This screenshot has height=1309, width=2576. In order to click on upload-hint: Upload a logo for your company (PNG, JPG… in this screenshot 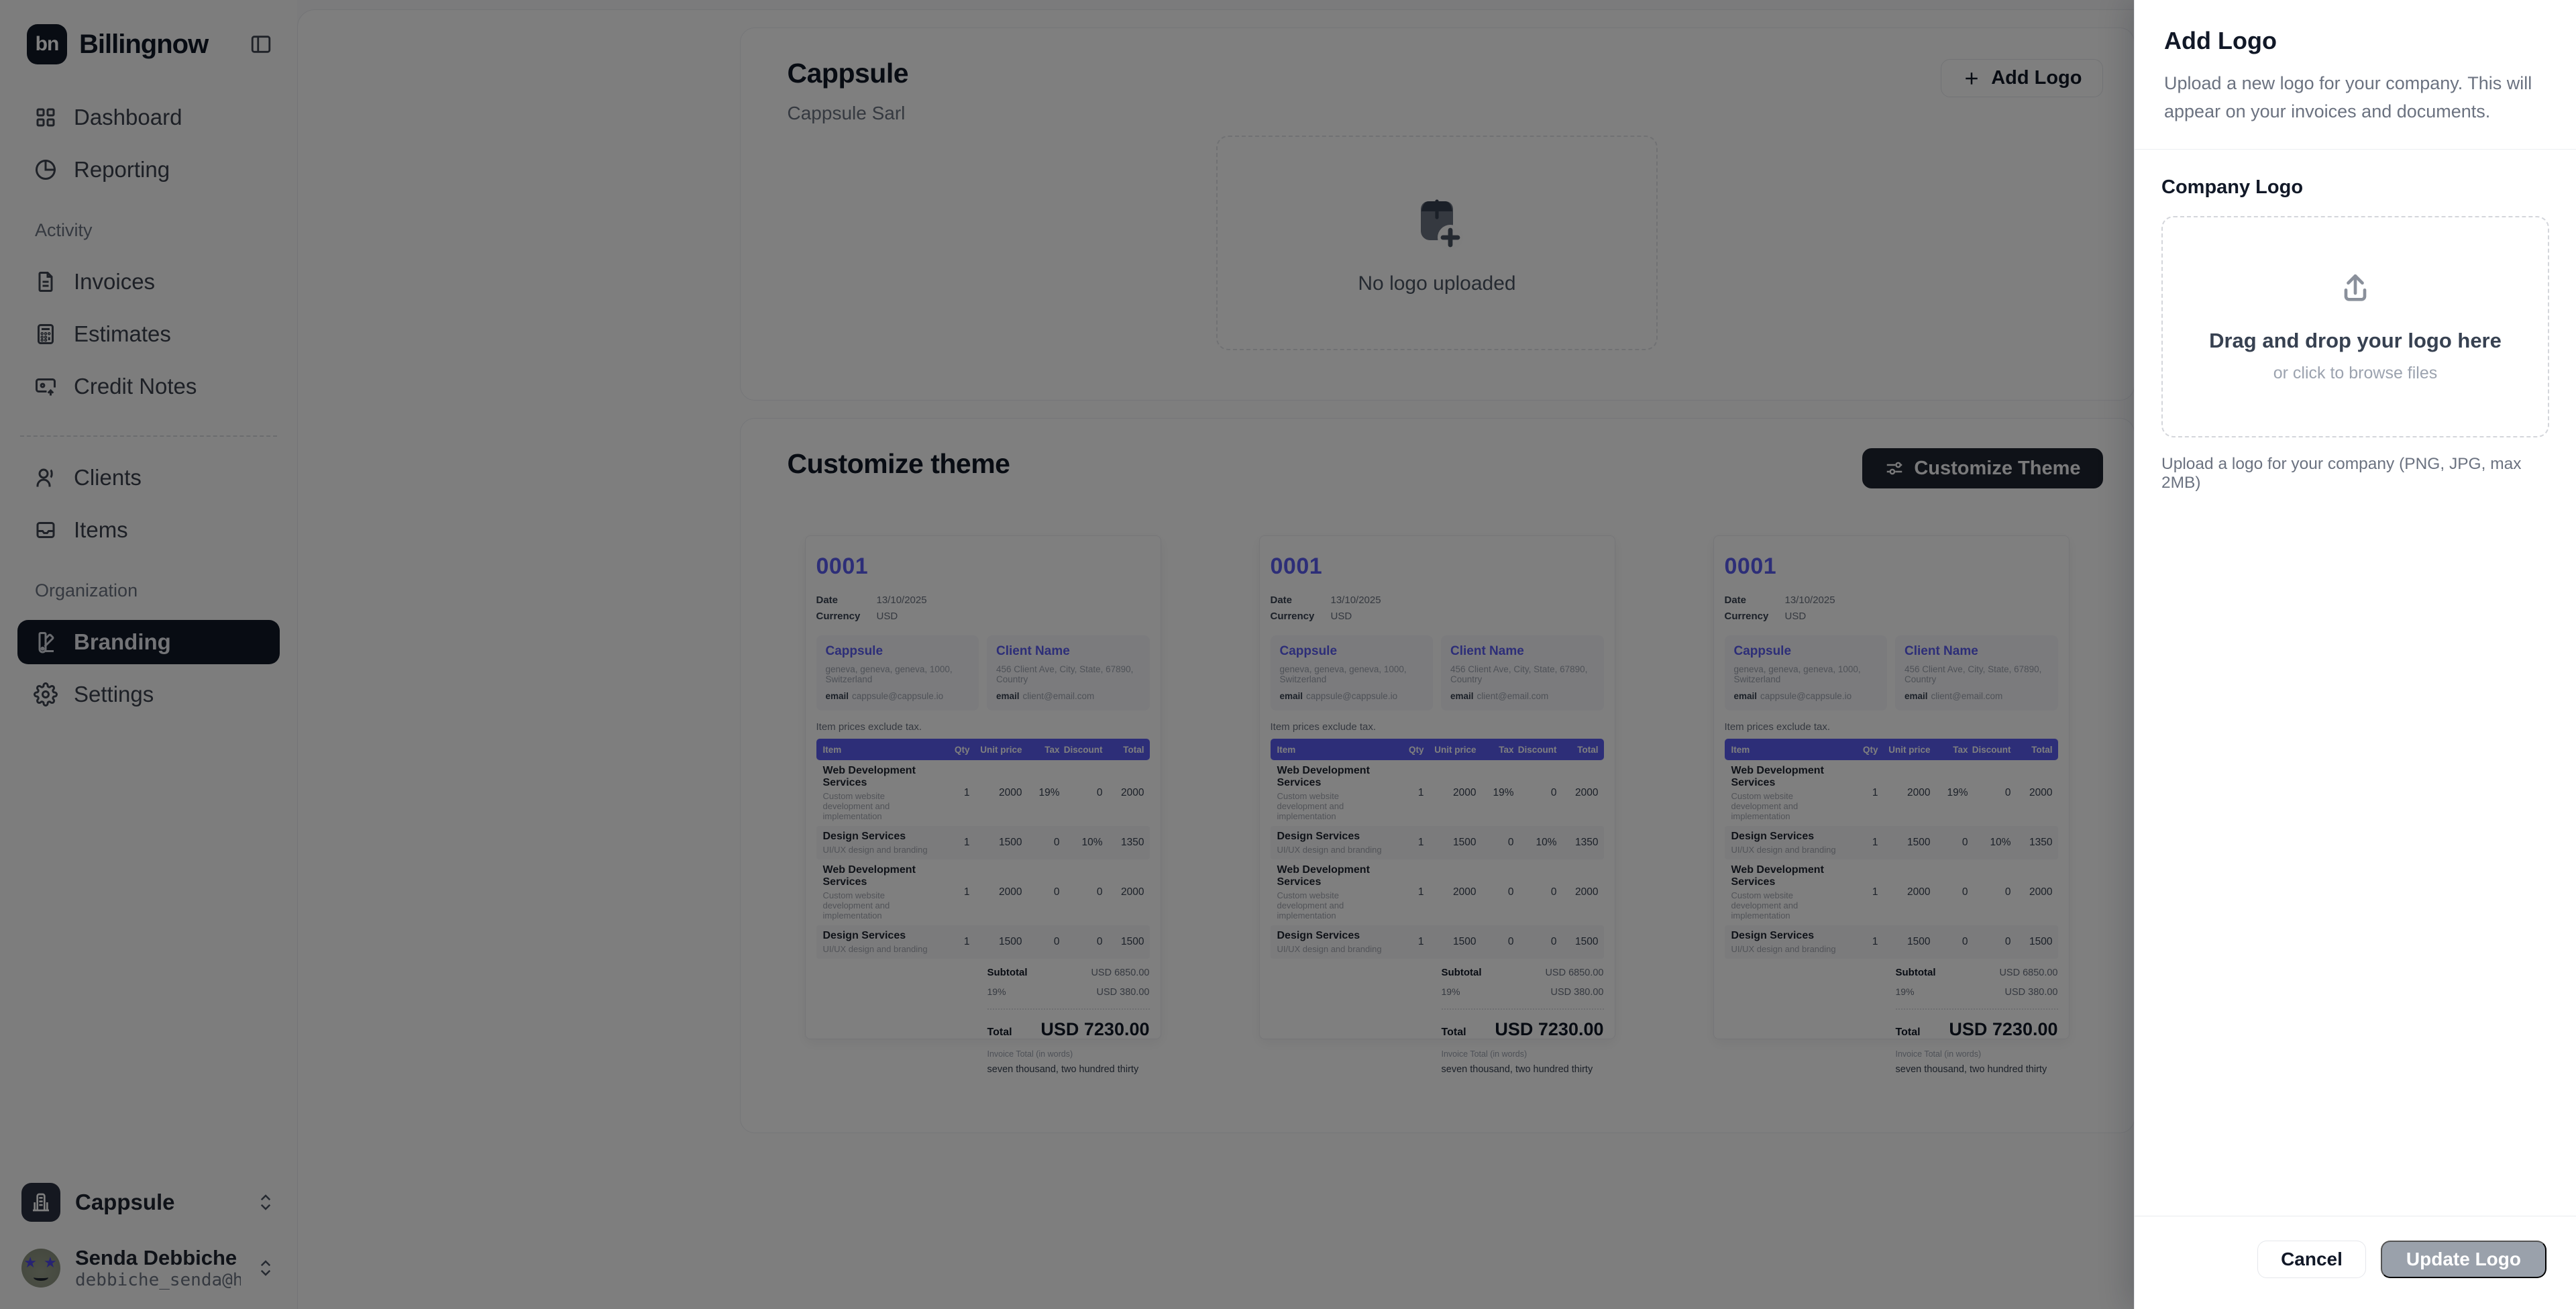, I will do `click(2341, 473)`.